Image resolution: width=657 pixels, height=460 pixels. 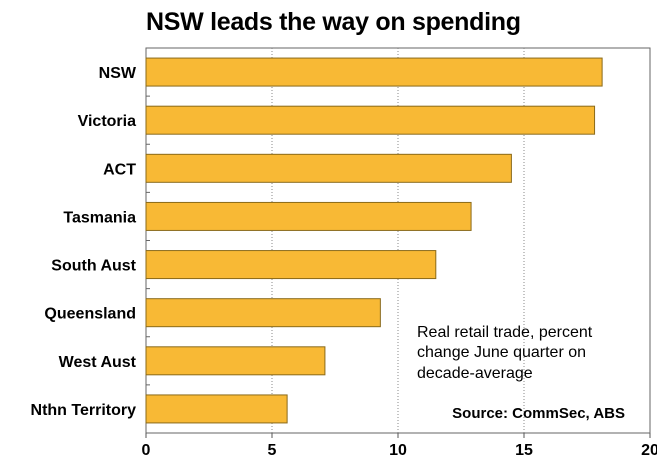 I want to click on category-label: Tasmania, so click(x=99, y=217).